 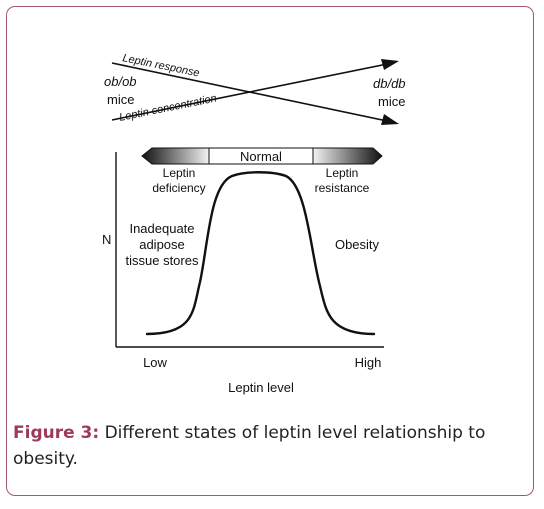 What do you see at coordinates (175, 156) in the screenshot?
I see `bar-left-gradient` at bounding box center [175, 156].